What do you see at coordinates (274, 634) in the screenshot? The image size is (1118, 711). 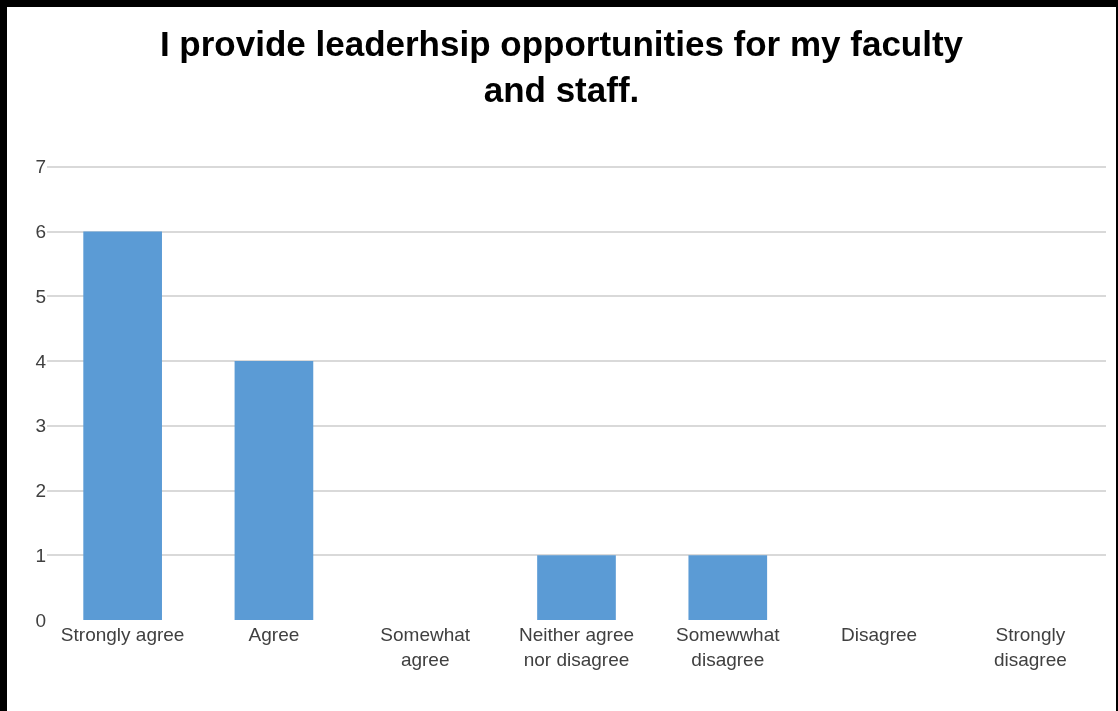 I see `x-tick-label: Agree` at bounding box center [274, 634].